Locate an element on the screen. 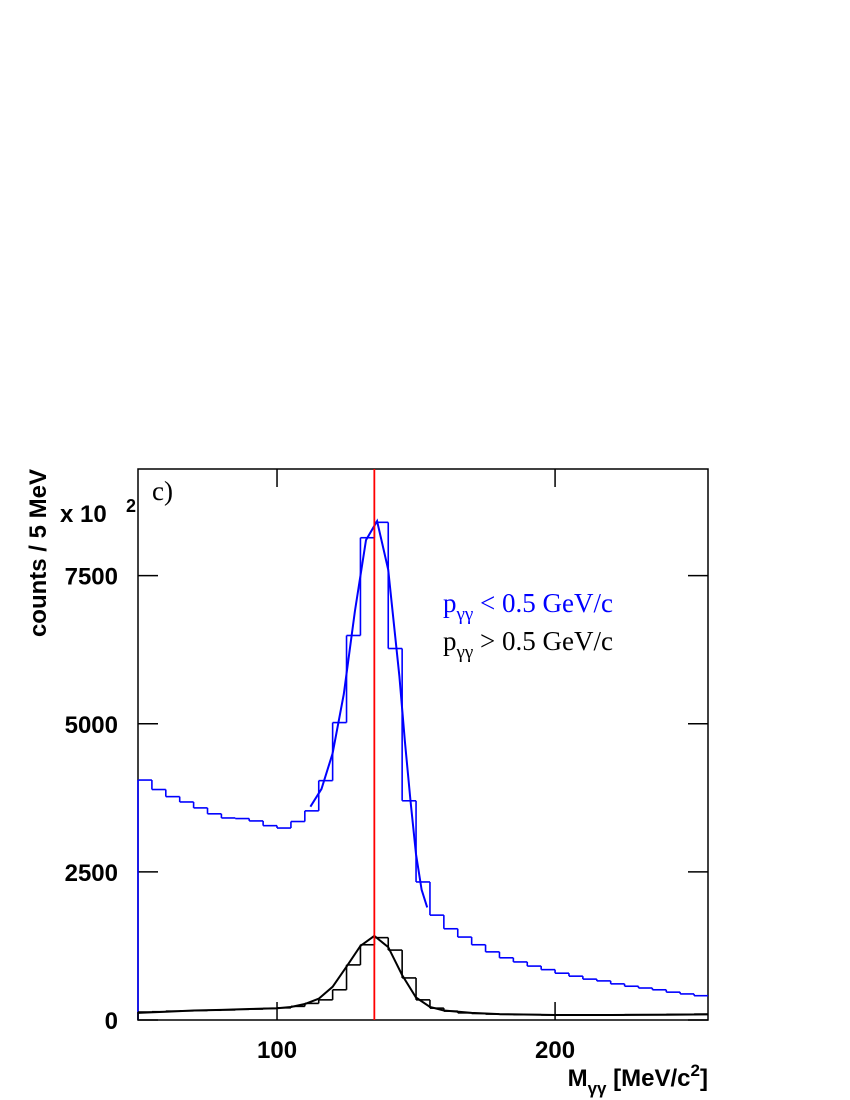 The height and width of the screenshot is (1100, 850). y-tick-label: 7500 is located at coordinates (91, 577).